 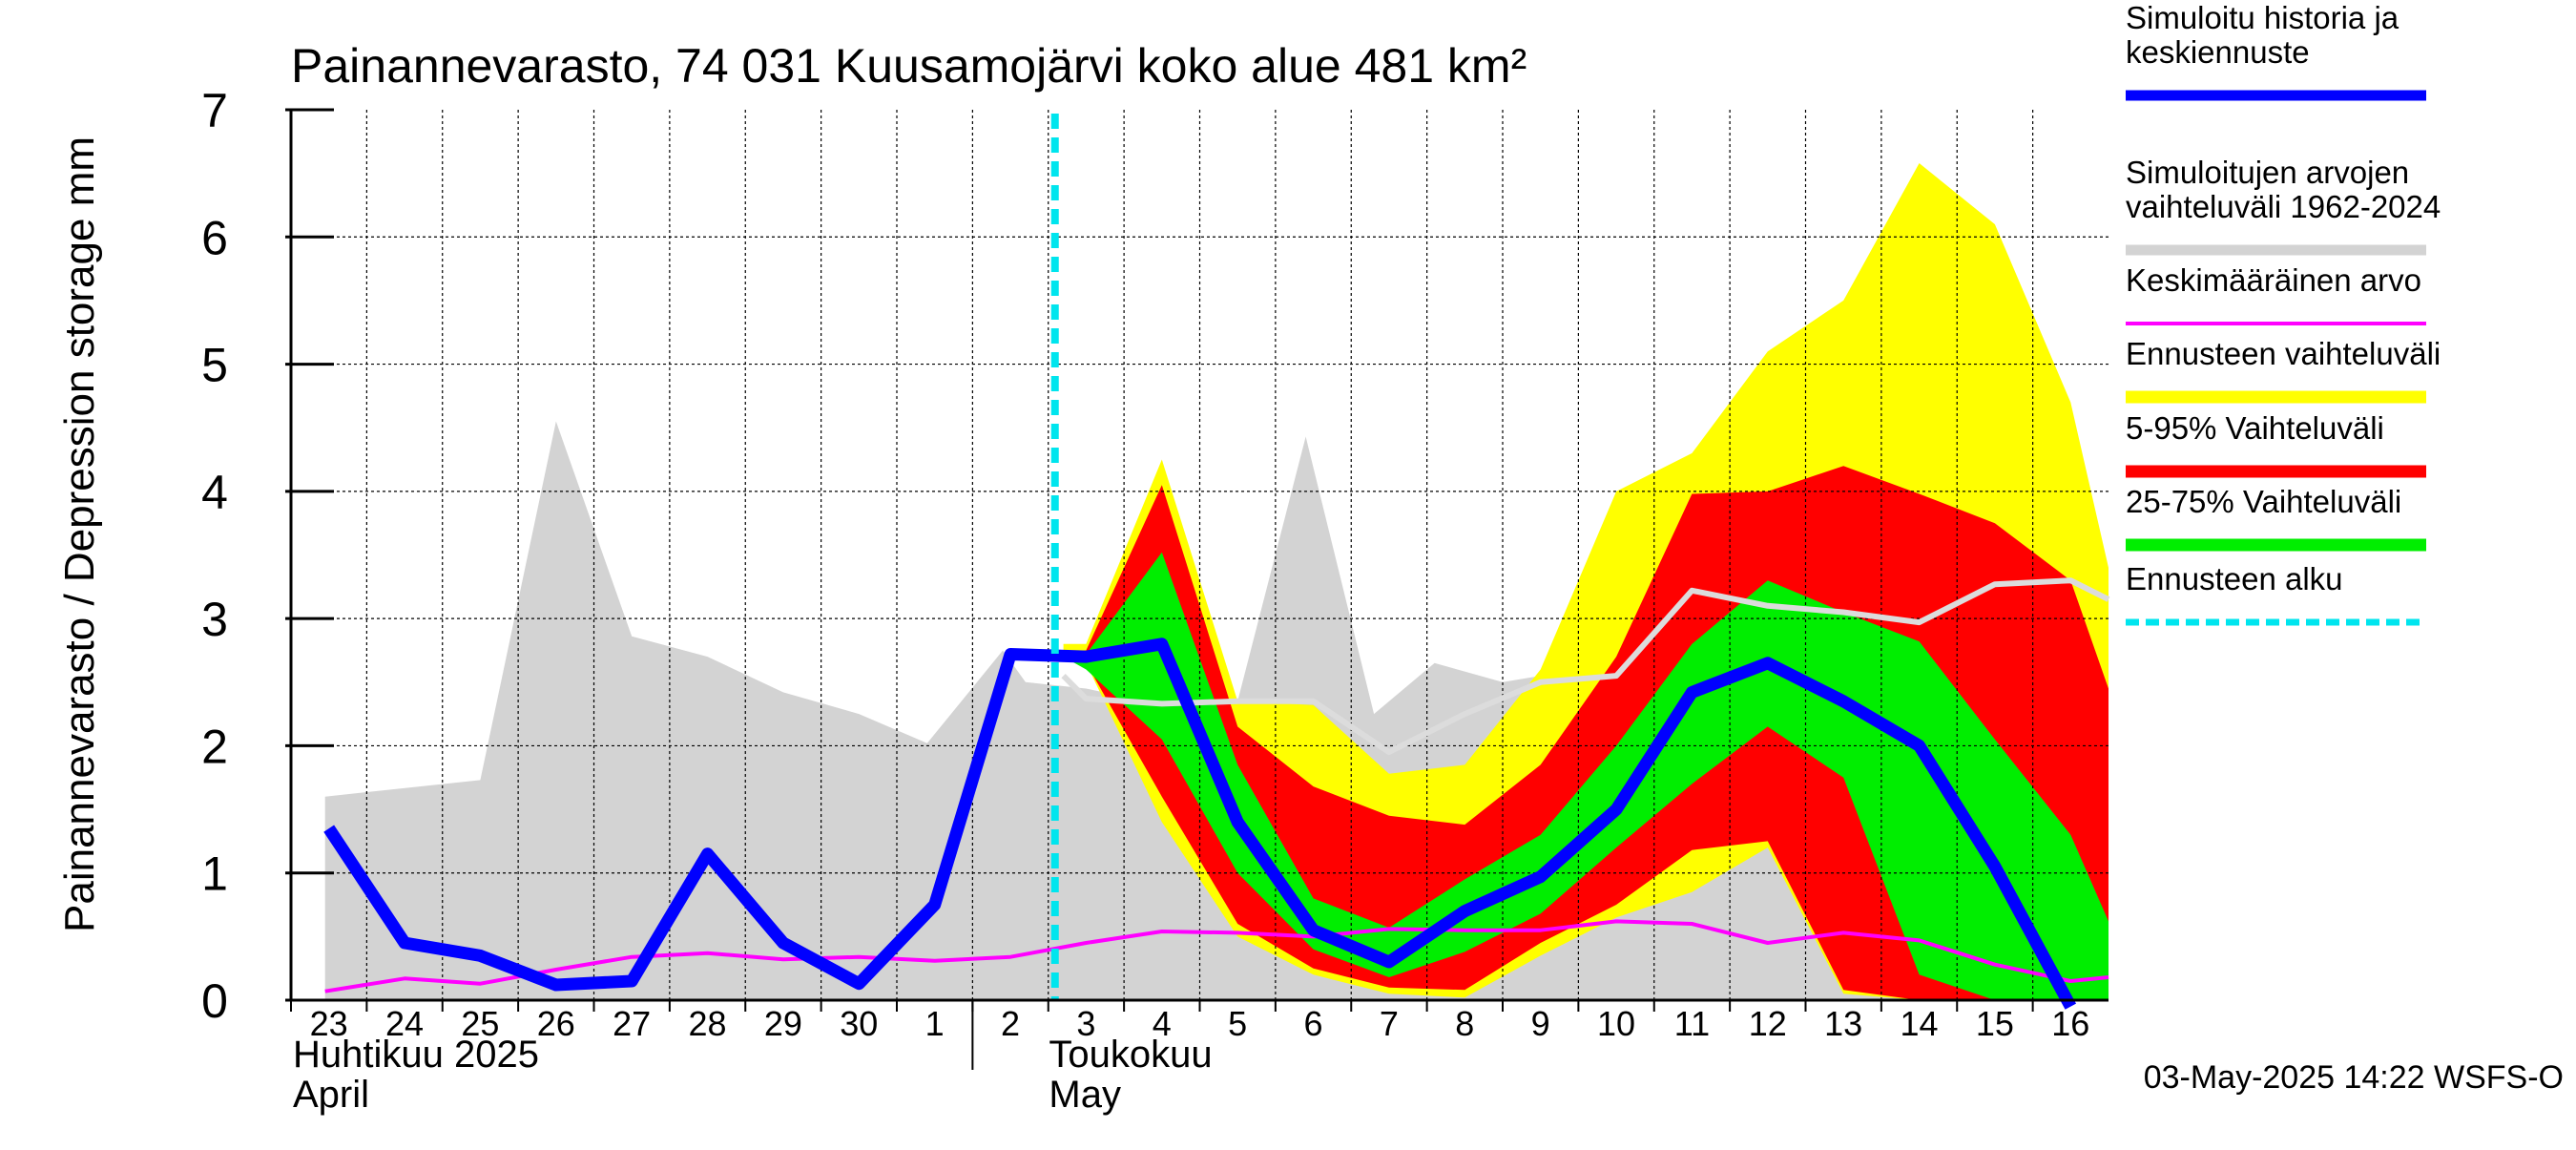 I want to click on legend-label: keskiennuste, so click(x=2218, y=52).